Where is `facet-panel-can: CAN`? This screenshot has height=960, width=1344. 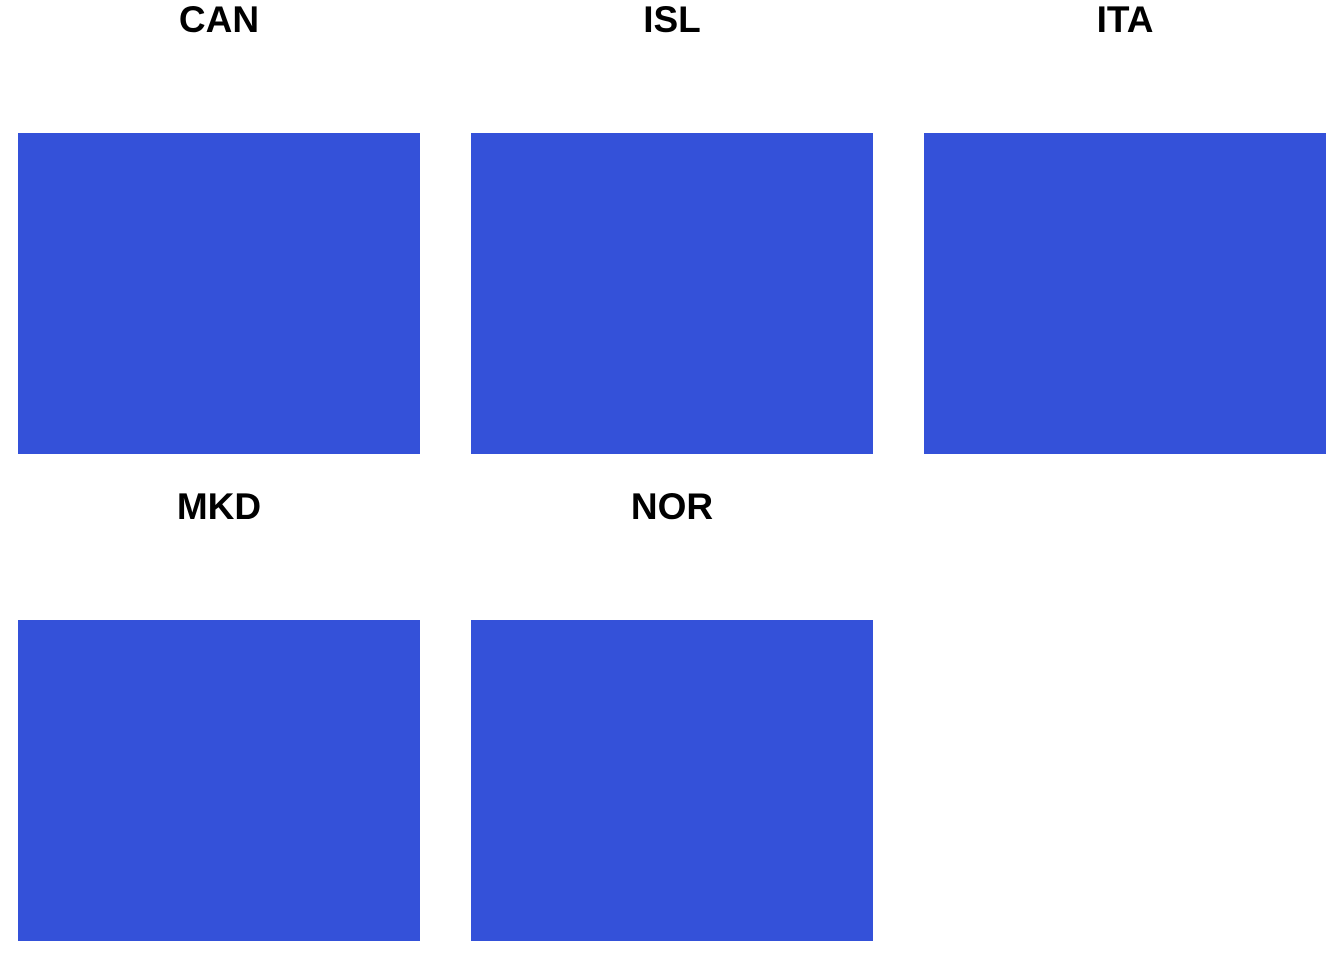
facet-panel-can: CAN is located at coordinates (219, 227).